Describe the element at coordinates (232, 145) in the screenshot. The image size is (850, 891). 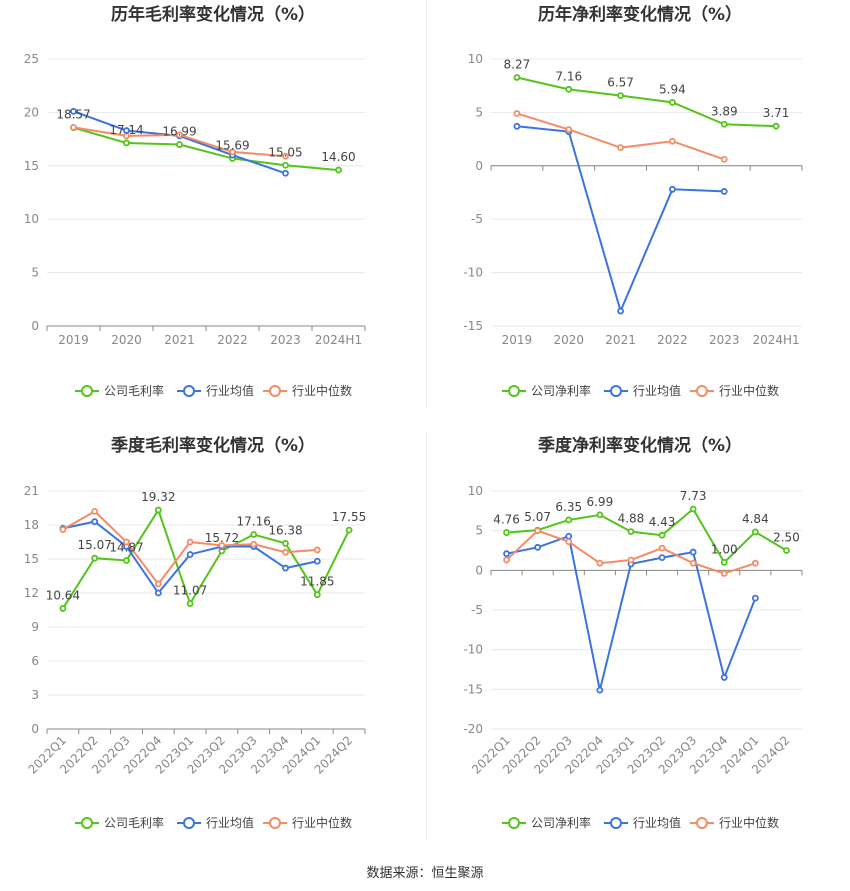
I see `data-label: 15.69` at that location.